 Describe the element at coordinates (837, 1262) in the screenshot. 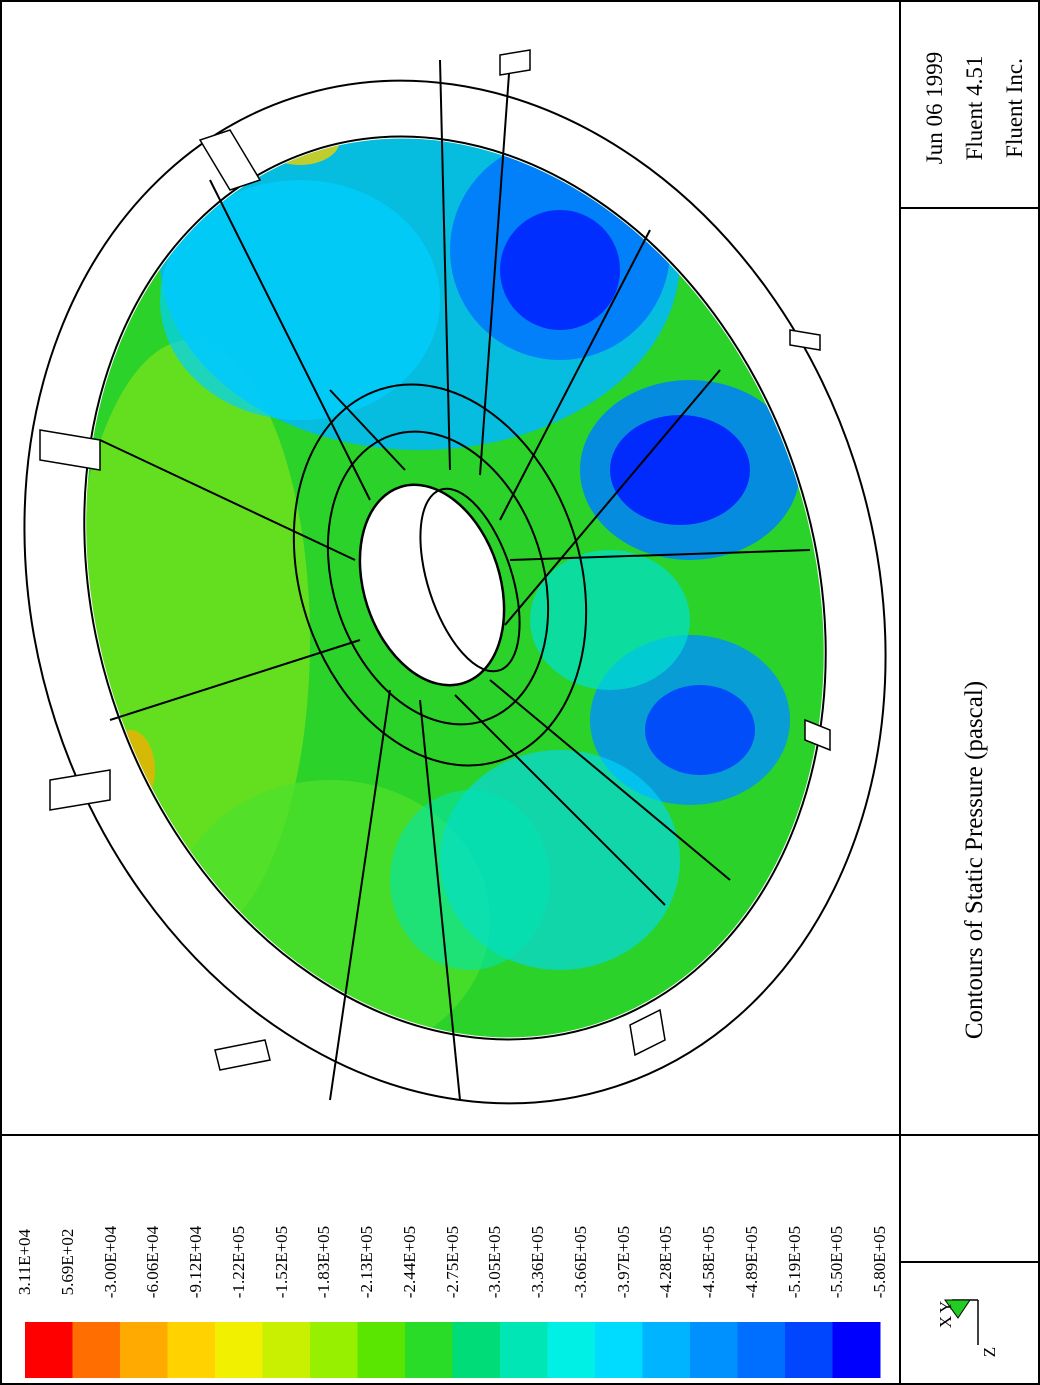

I see `color-level-label: -5.50E+05` at that location.